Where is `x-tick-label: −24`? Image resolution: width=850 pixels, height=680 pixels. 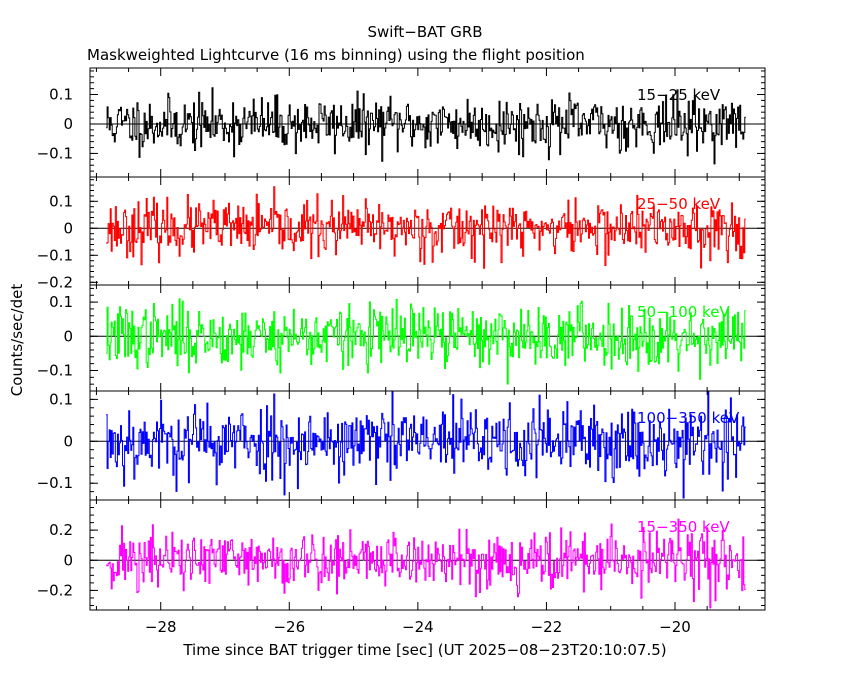
x-tick-label: −24 is located at coordinates (418, 627).